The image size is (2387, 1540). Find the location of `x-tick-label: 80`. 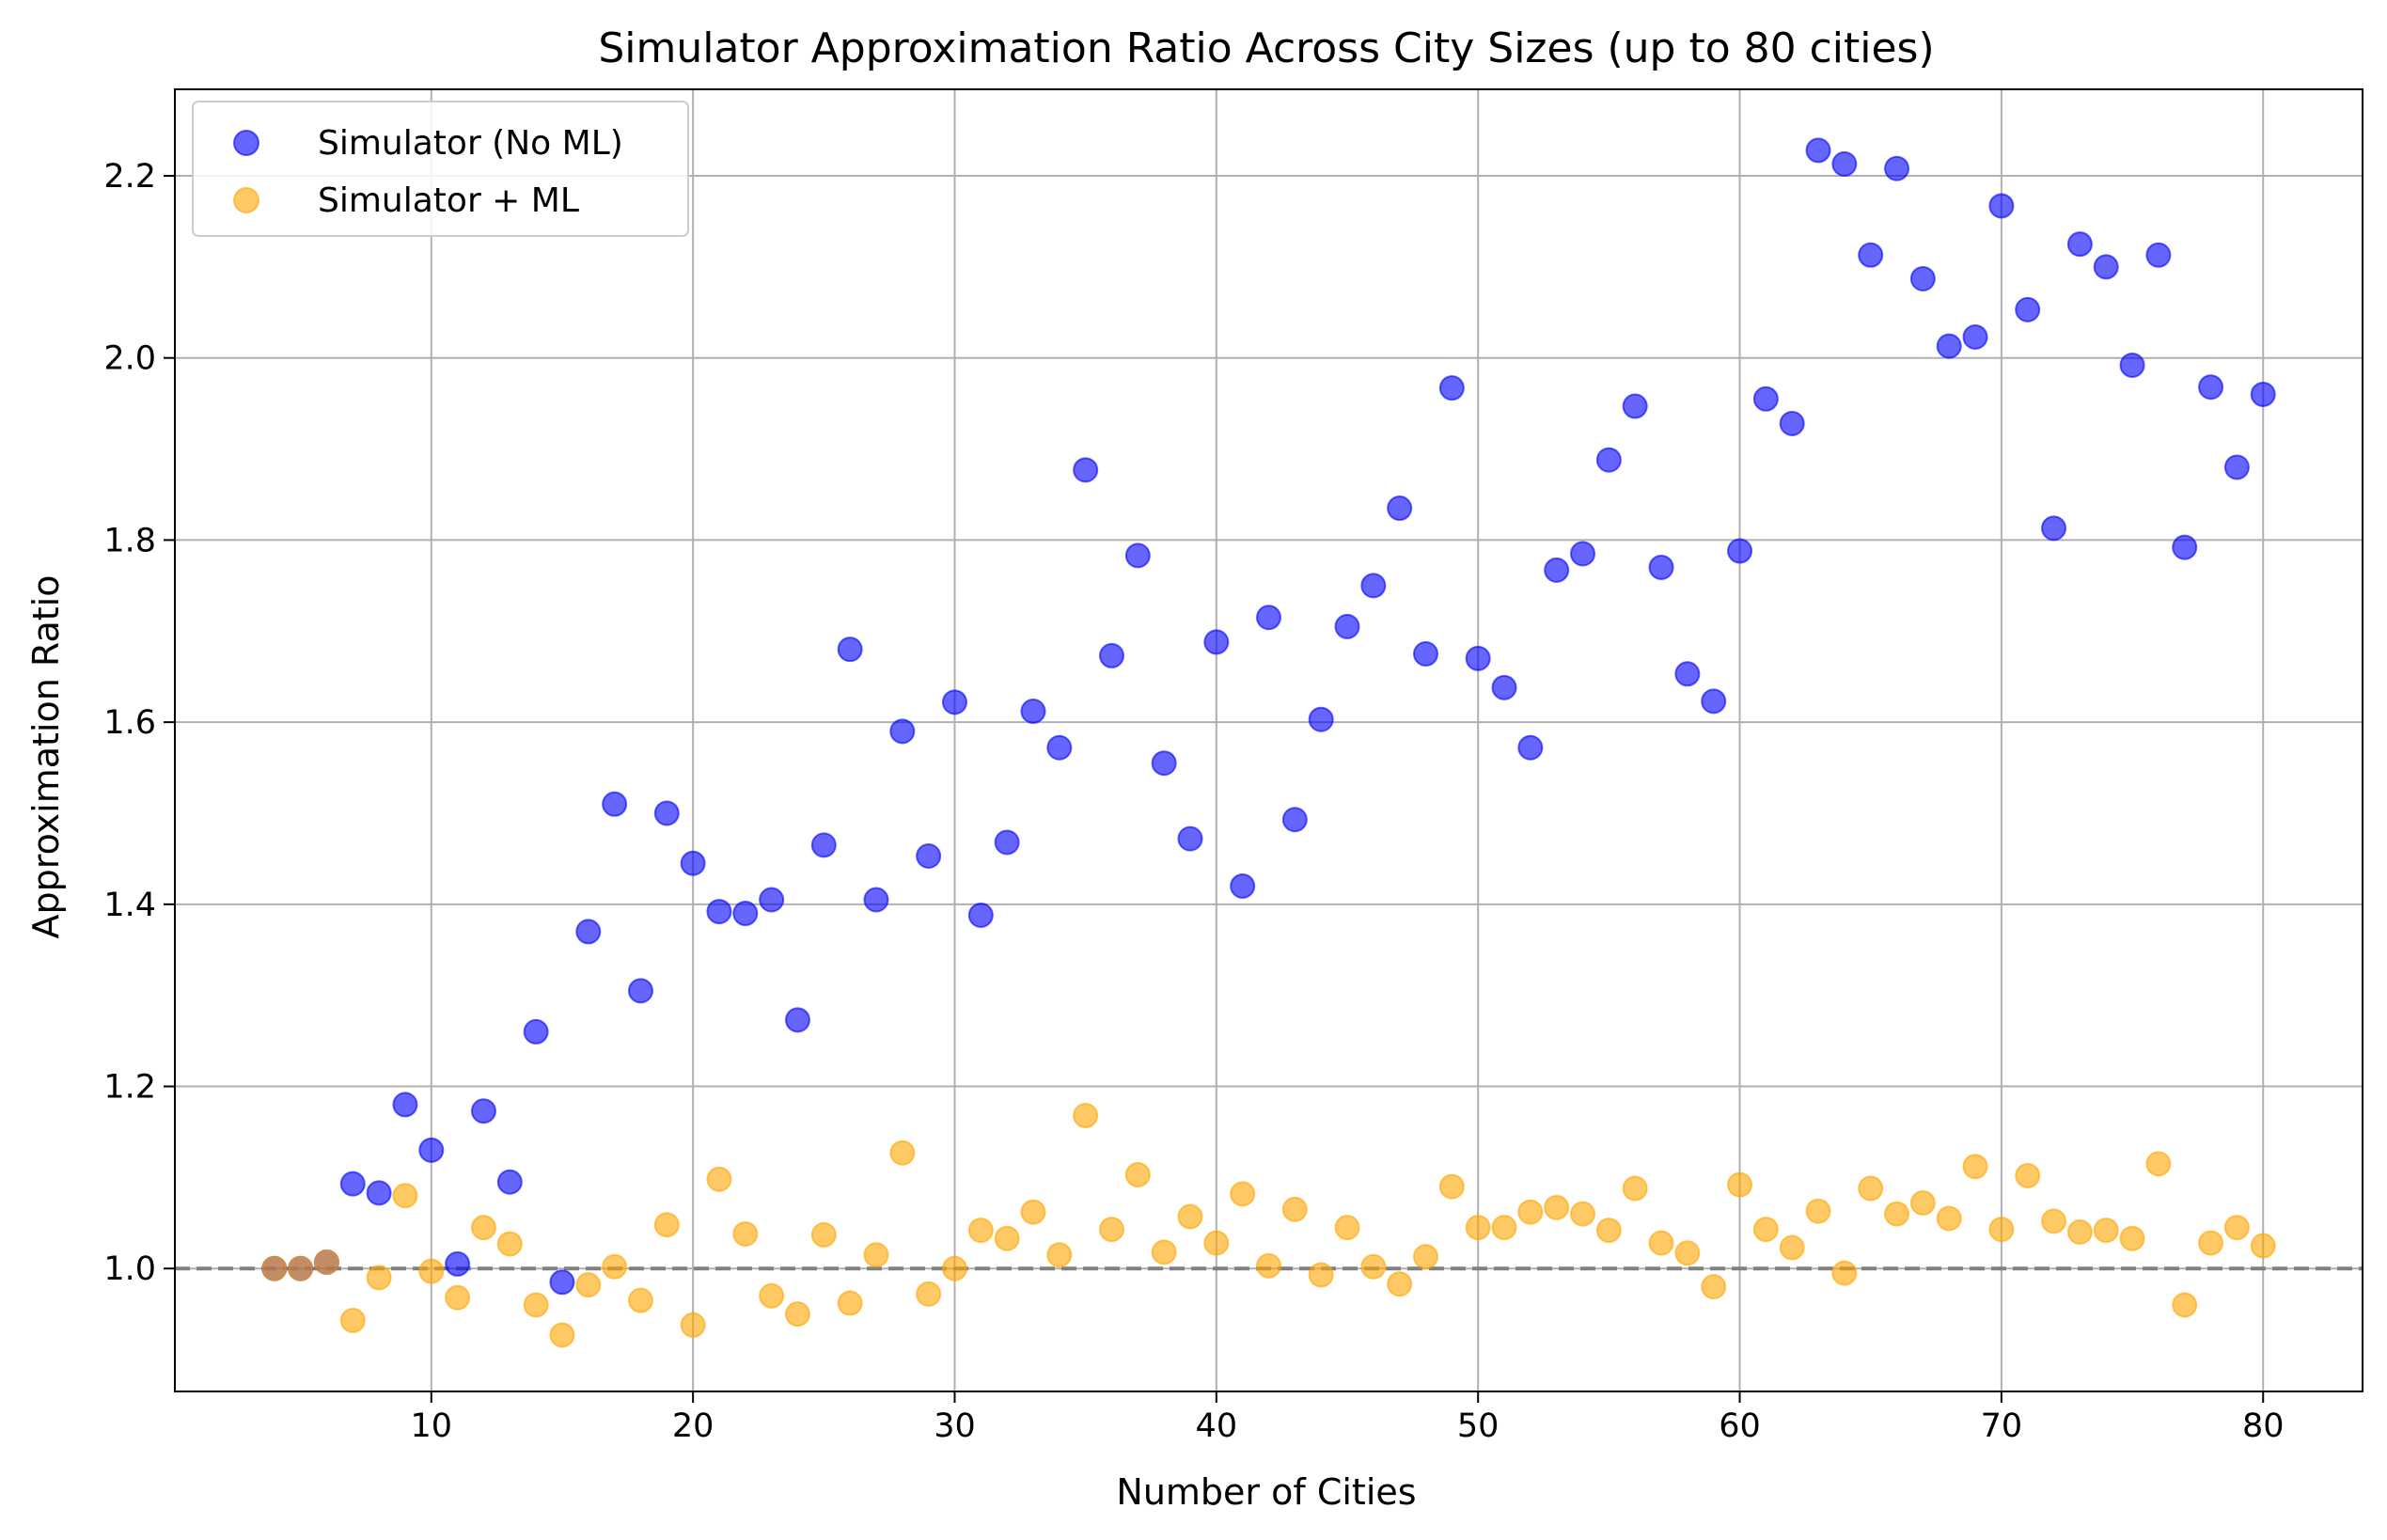

x-tick-label: 80 is located at coordinates (2263, 1426).